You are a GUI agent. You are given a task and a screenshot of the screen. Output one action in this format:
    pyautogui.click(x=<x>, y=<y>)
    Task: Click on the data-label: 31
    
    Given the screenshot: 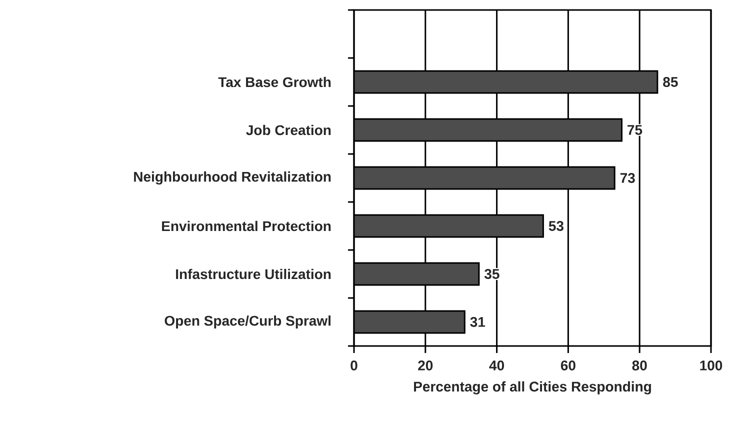 What is the action you would take?
    pyautogui.click(x=478, y=322)
    